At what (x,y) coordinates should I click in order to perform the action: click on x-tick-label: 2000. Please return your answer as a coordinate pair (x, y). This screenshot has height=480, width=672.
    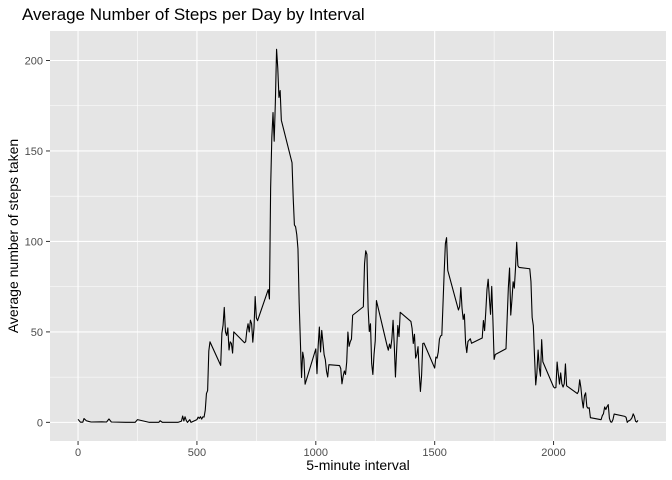
    Looking at the image, I should click on (553, 453).